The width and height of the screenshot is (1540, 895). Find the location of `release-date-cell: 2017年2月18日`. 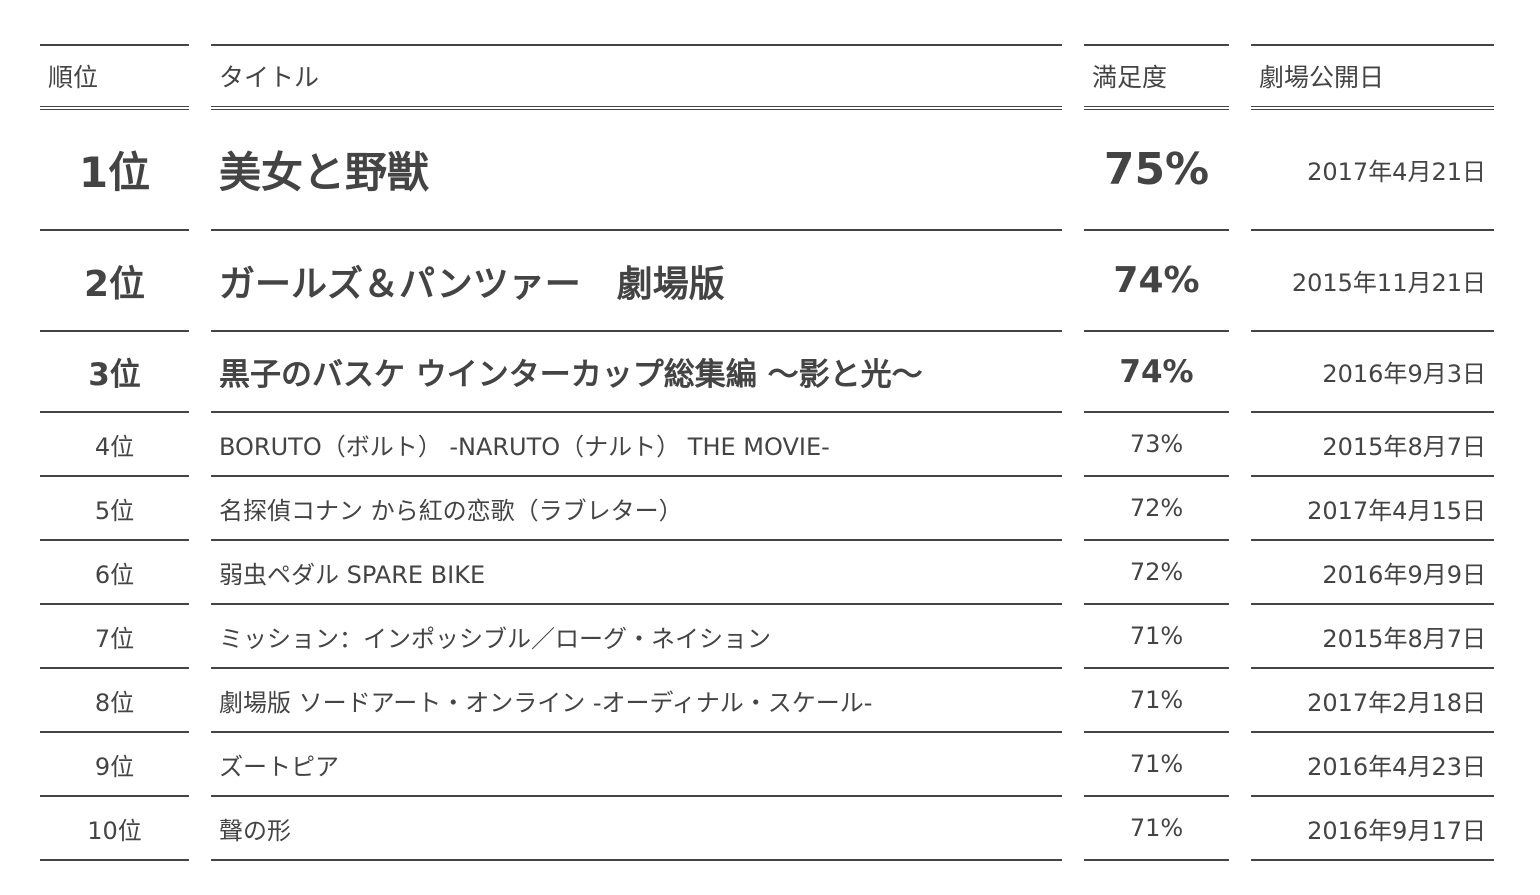

release-date-cell: 2017年2月18日 is located at coordinates (1372, 701).